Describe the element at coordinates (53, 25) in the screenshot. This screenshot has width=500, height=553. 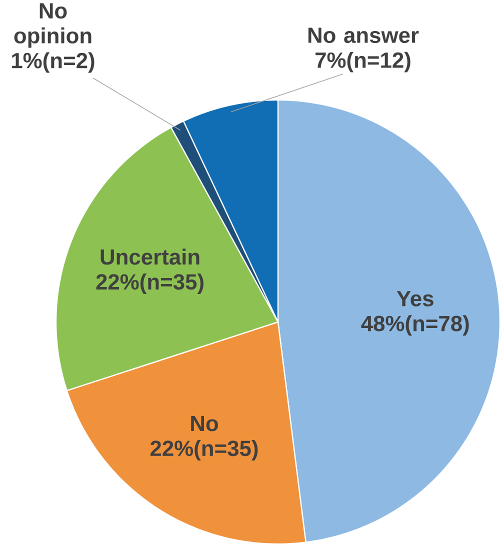
I see `slice-label: No opinion` at that location.